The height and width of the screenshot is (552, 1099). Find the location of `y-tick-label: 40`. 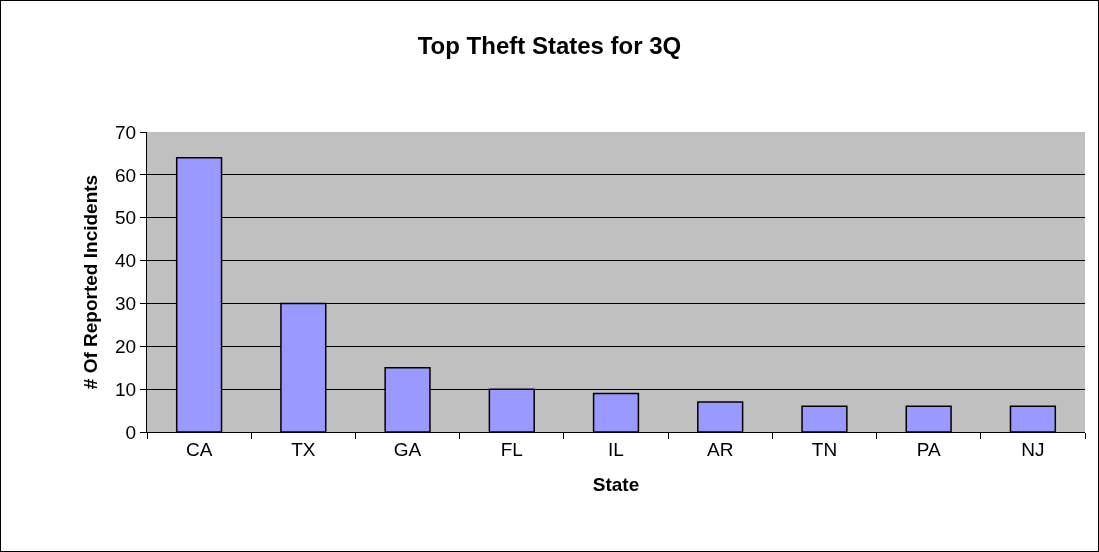

y-tick-label: 40 is located at coordinates (126, 261).